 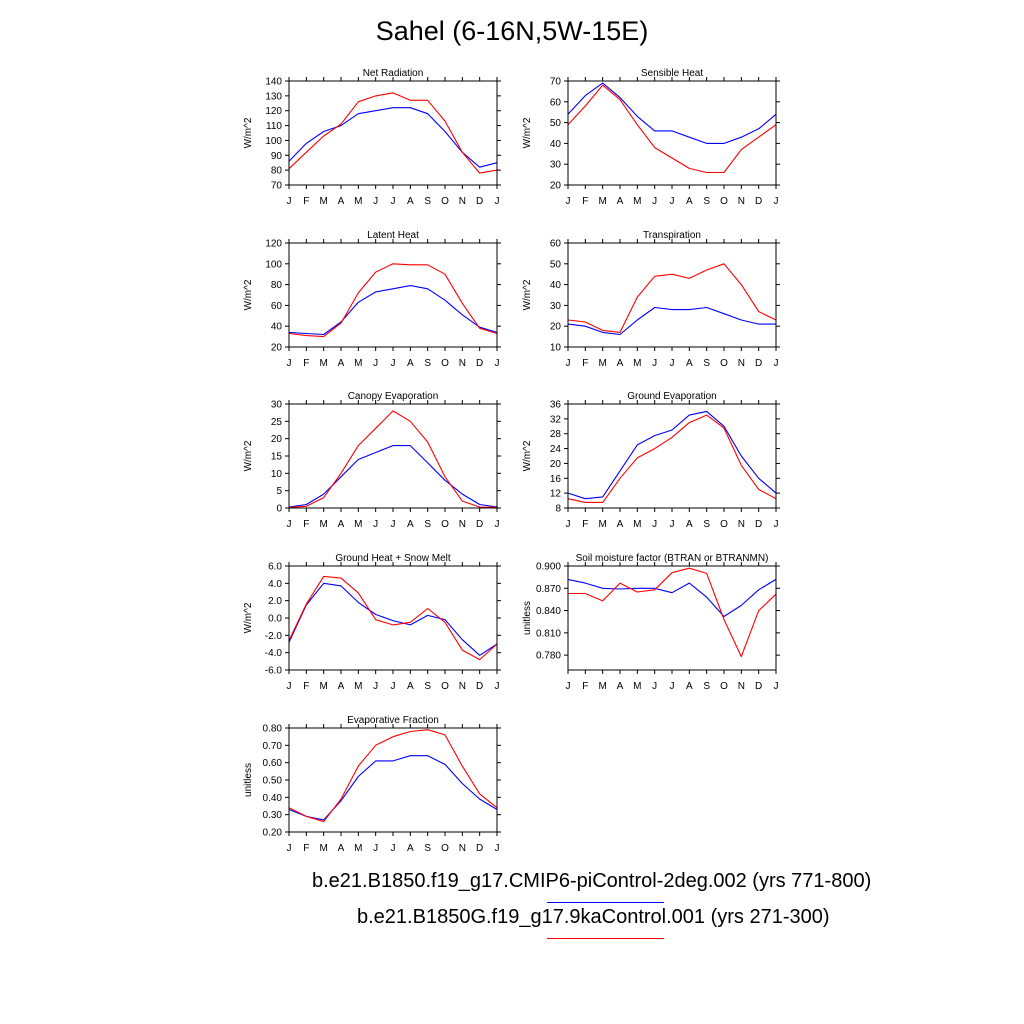 I want to click on y-tick-label: 120, so click(x=273, y=111).